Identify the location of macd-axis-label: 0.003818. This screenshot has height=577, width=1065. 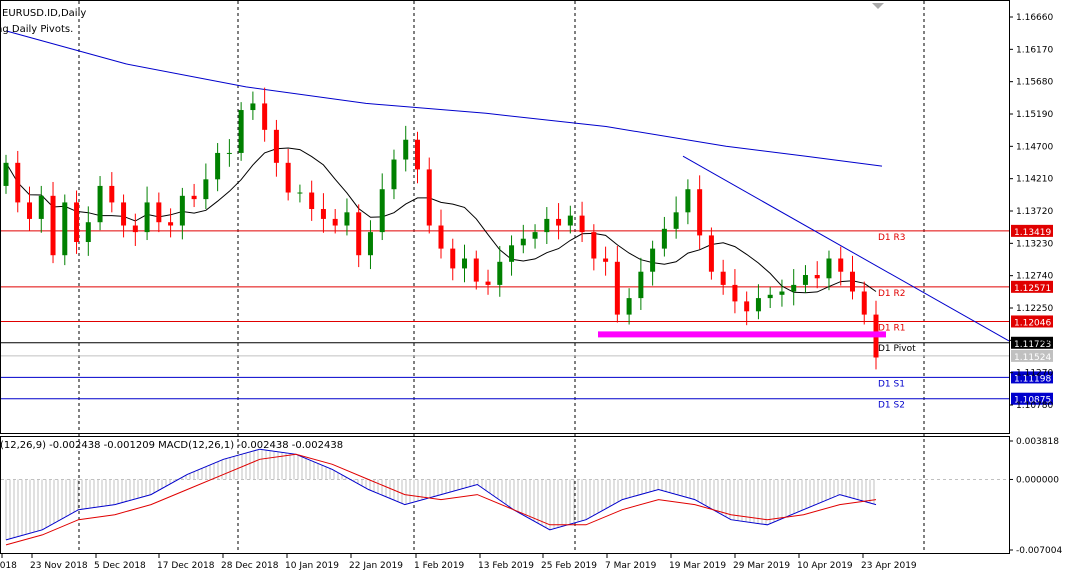
(1037, 442).